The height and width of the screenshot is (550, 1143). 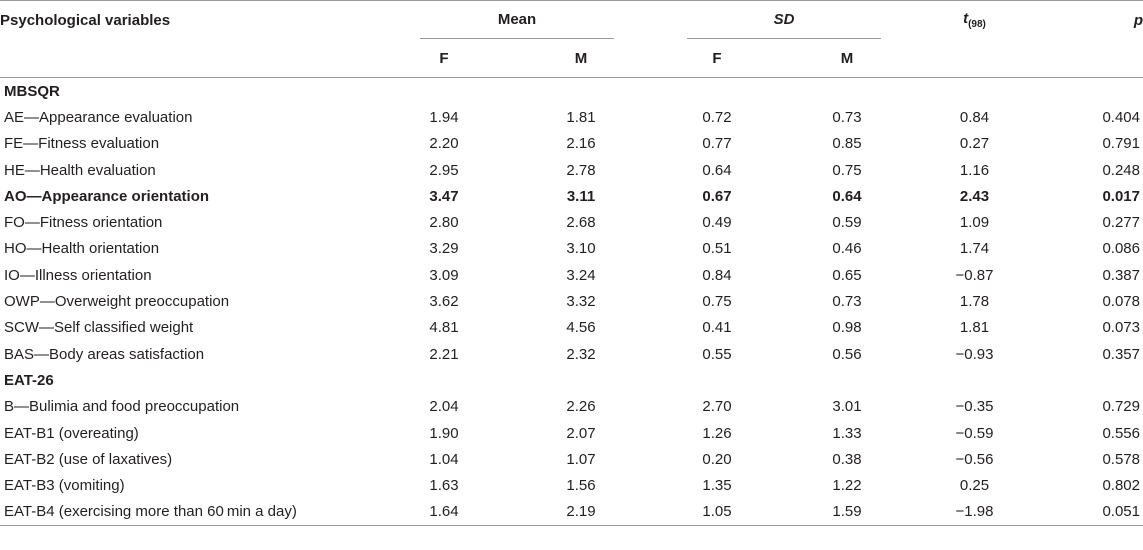 I want to click on variable-cell: BAS—Body areas satisfaction, so click(x=104, y=354).